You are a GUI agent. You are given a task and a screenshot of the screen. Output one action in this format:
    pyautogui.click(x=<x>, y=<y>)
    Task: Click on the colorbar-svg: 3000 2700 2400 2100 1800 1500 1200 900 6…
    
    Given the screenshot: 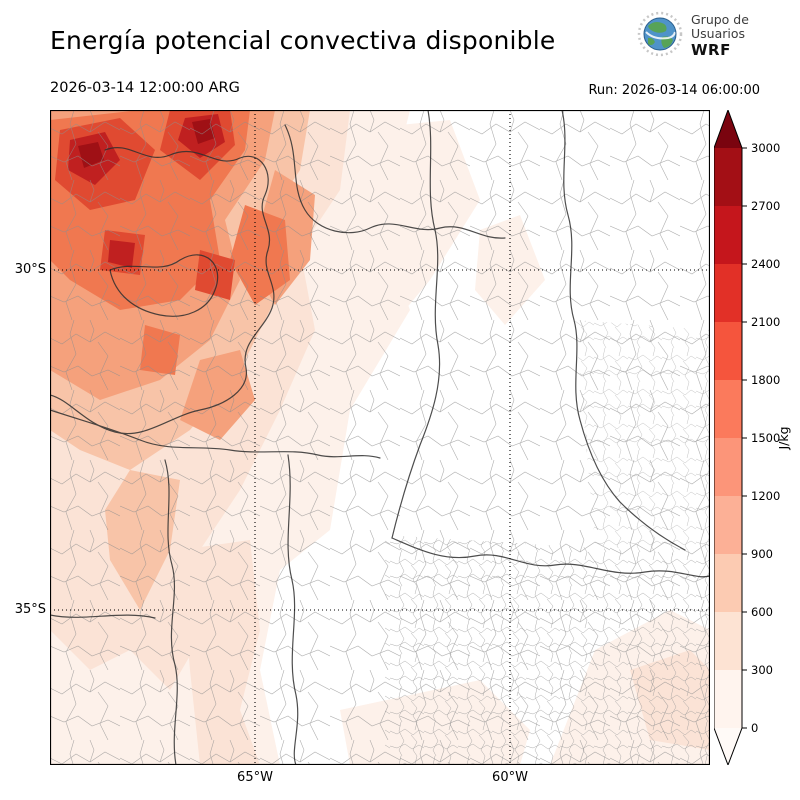 What is the action you would take?
    pyautogui.click(x=752, y=437)
    